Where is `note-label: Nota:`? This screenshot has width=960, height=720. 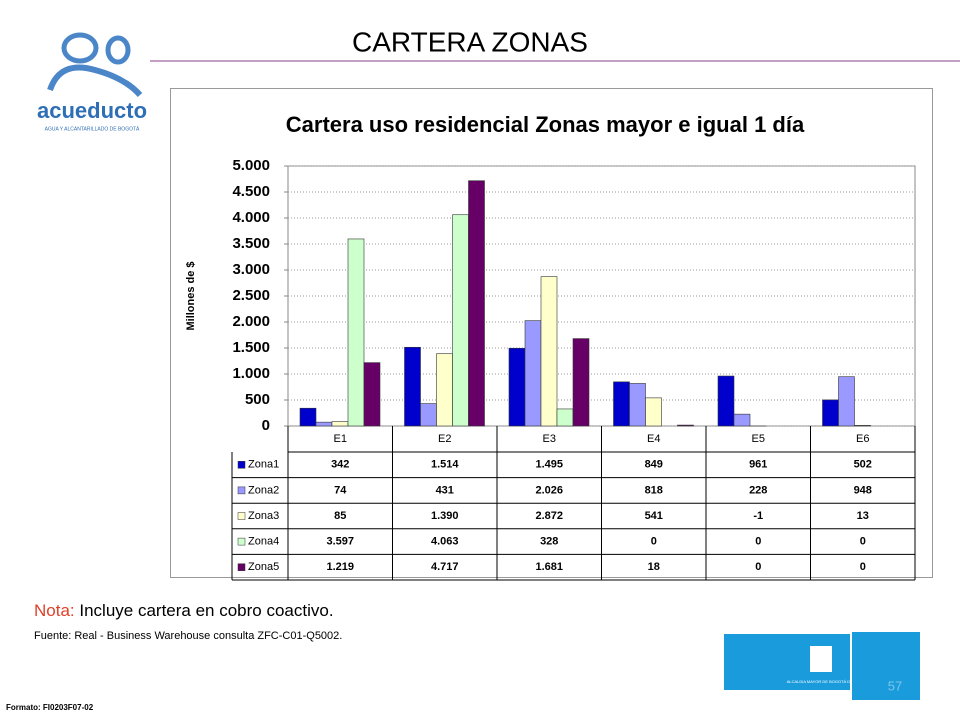 note-label: Nota: is located at coordinates (54, 610).